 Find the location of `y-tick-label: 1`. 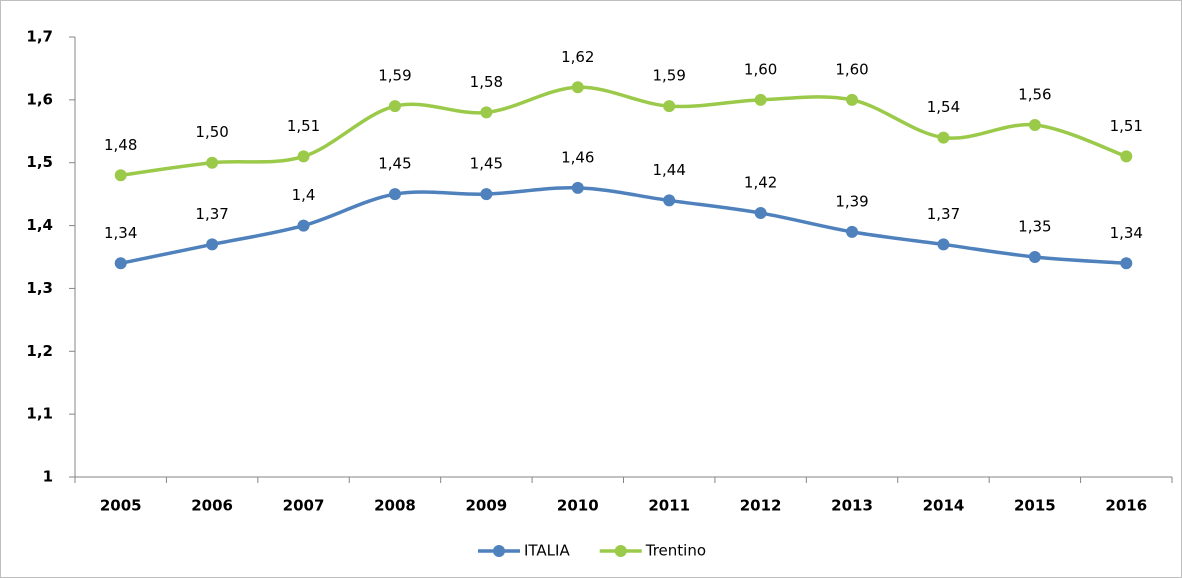

y-tick-label: 1 is located at coordinates (48, 477).